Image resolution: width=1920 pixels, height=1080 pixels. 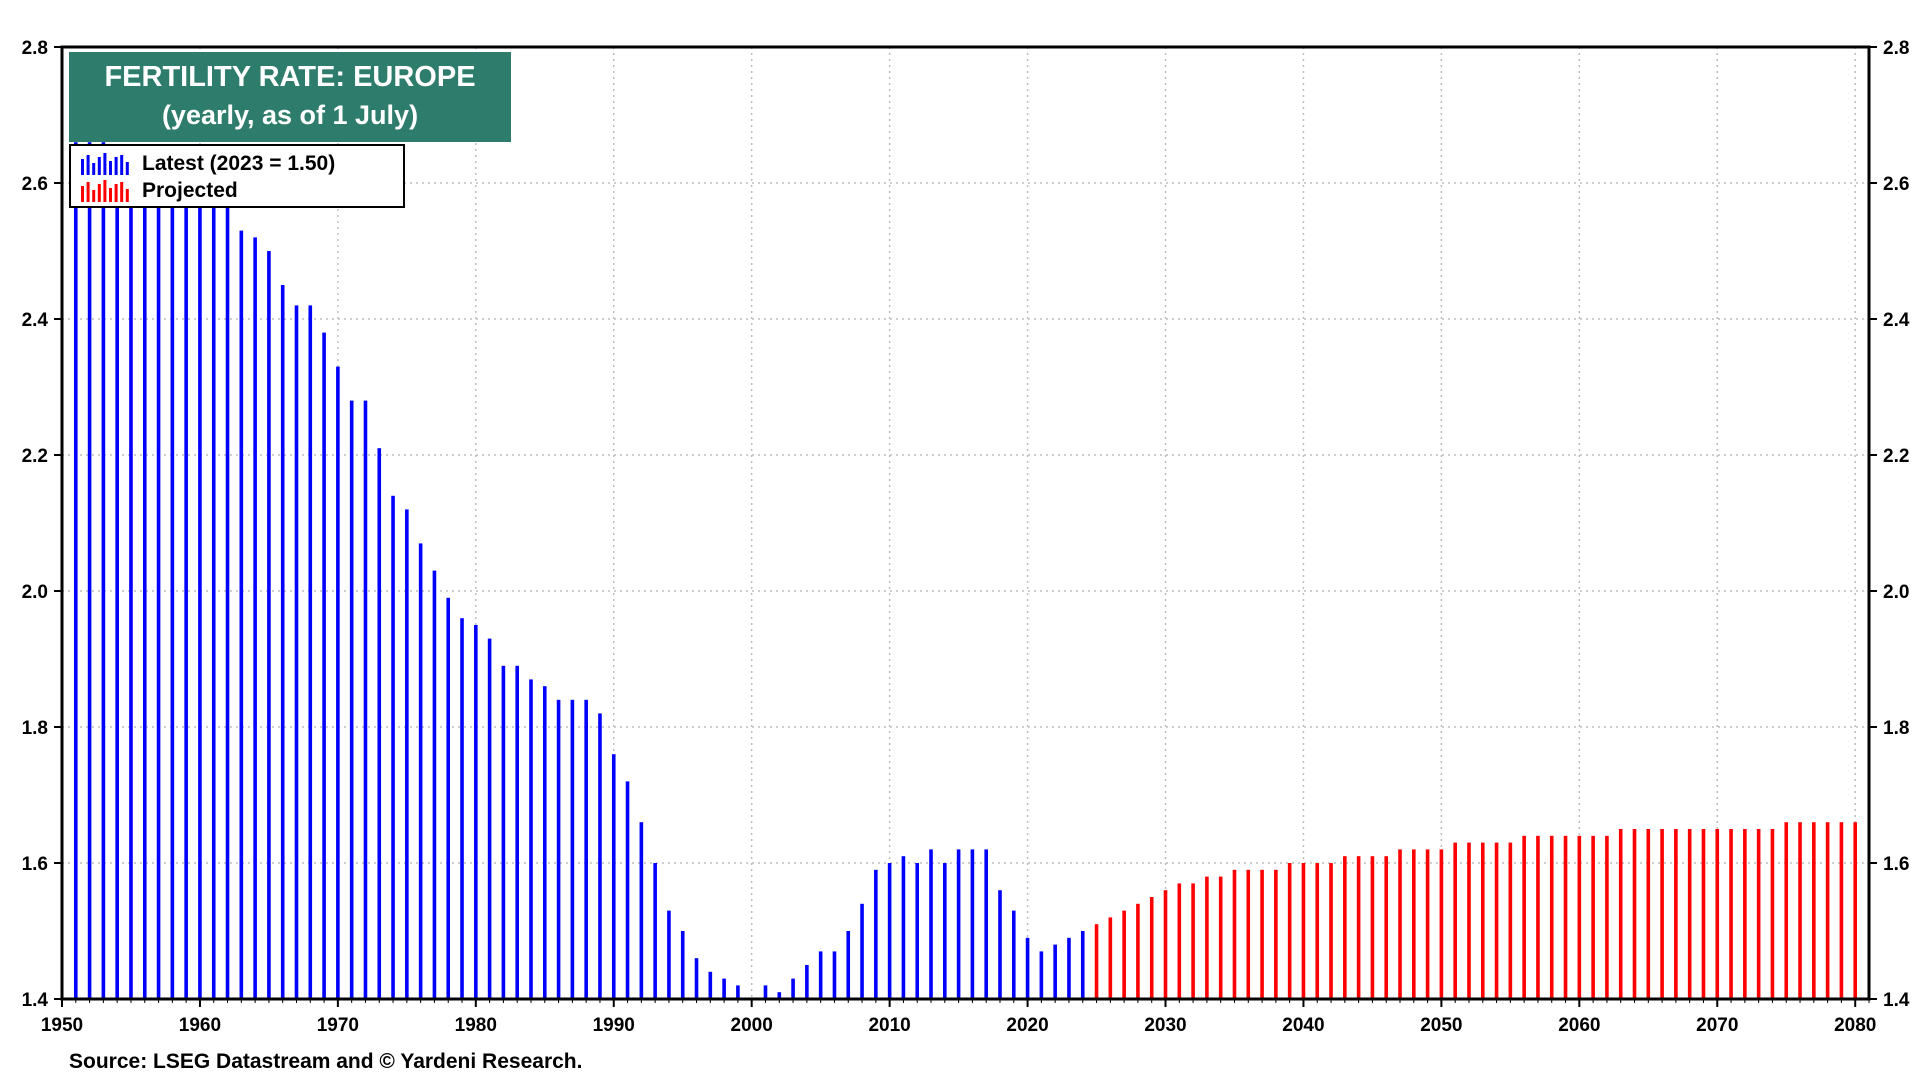 I want to click on legend-item-latest: Latest (2023 = 1.50), so click(x=207, y=164).